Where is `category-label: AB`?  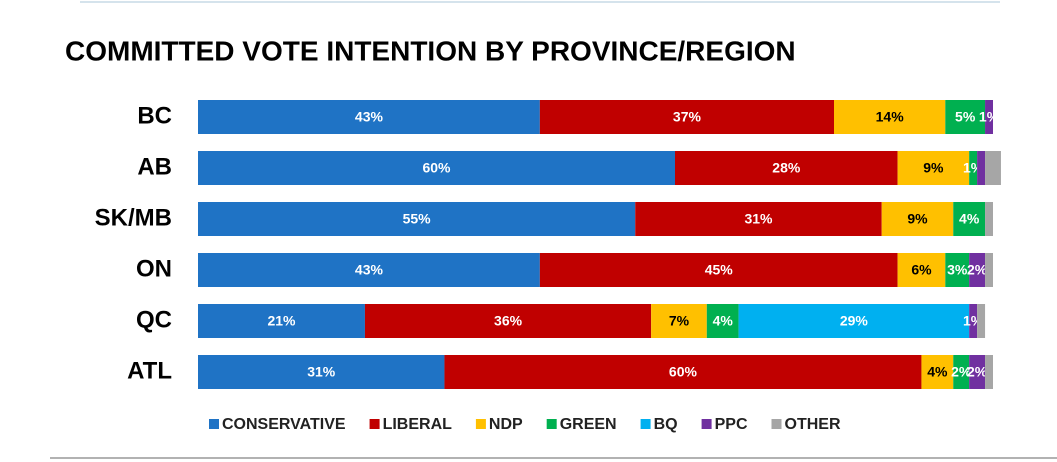
category-label: AB is located at coordinates (154, 166).